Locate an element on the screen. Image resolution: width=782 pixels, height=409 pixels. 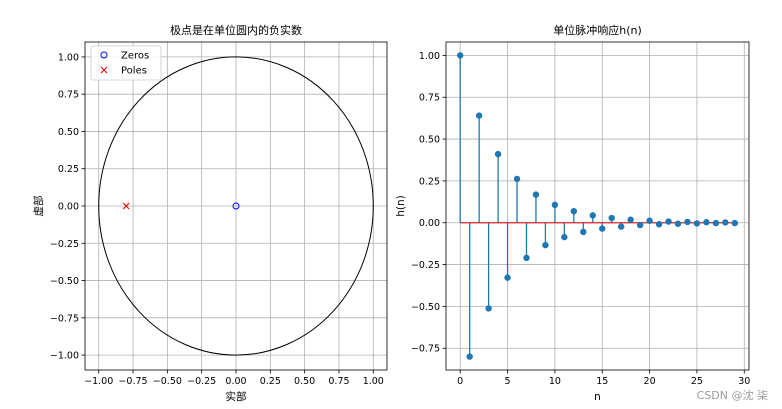
right-x-tick-label: 15 is located at coordinates (602, 381).